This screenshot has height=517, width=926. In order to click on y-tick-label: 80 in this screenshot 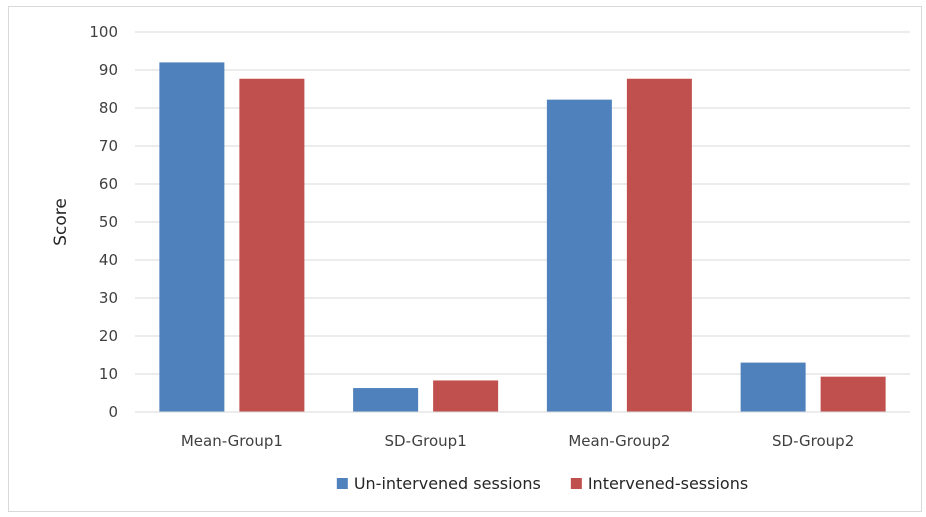, I will do `click(108, 108)`.